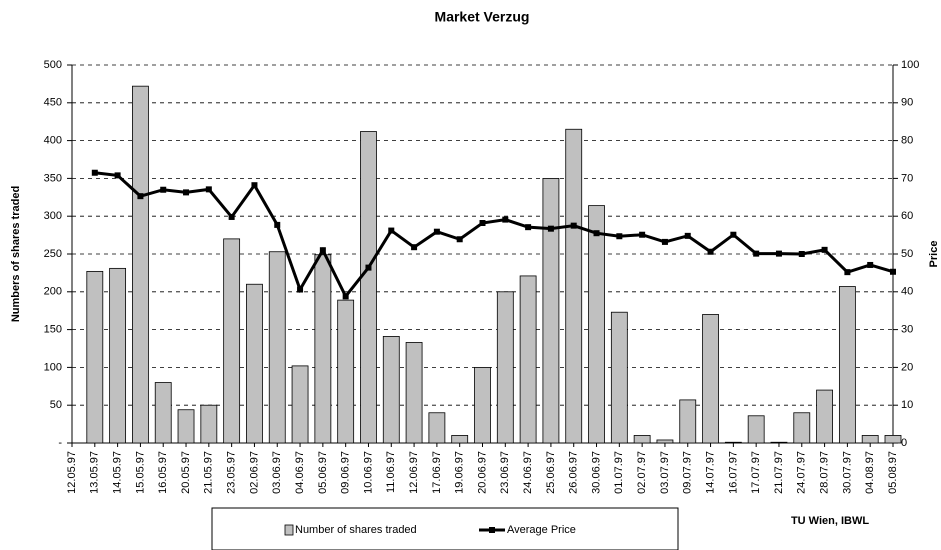  Describe the element at coordinates (665, 472) in the screenshot. I see `x-tick-label: 03.07.97` at that location.